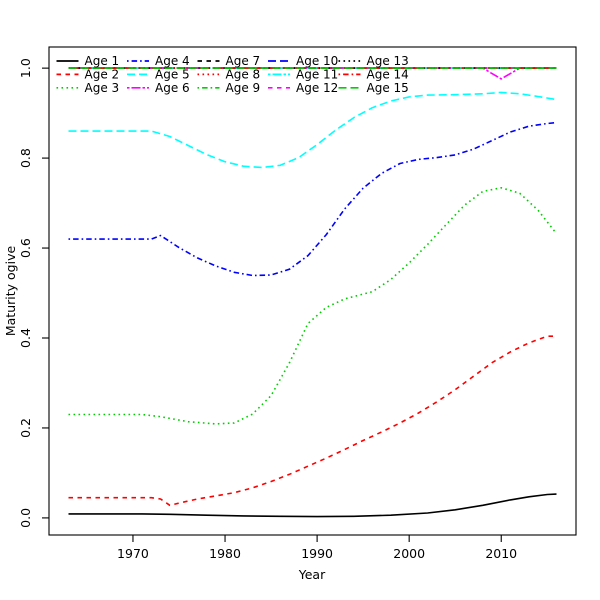  Describe the element at coordinates (225, 553) in the screenshot. I see `x-tick-label-1980: 1980` at that location.